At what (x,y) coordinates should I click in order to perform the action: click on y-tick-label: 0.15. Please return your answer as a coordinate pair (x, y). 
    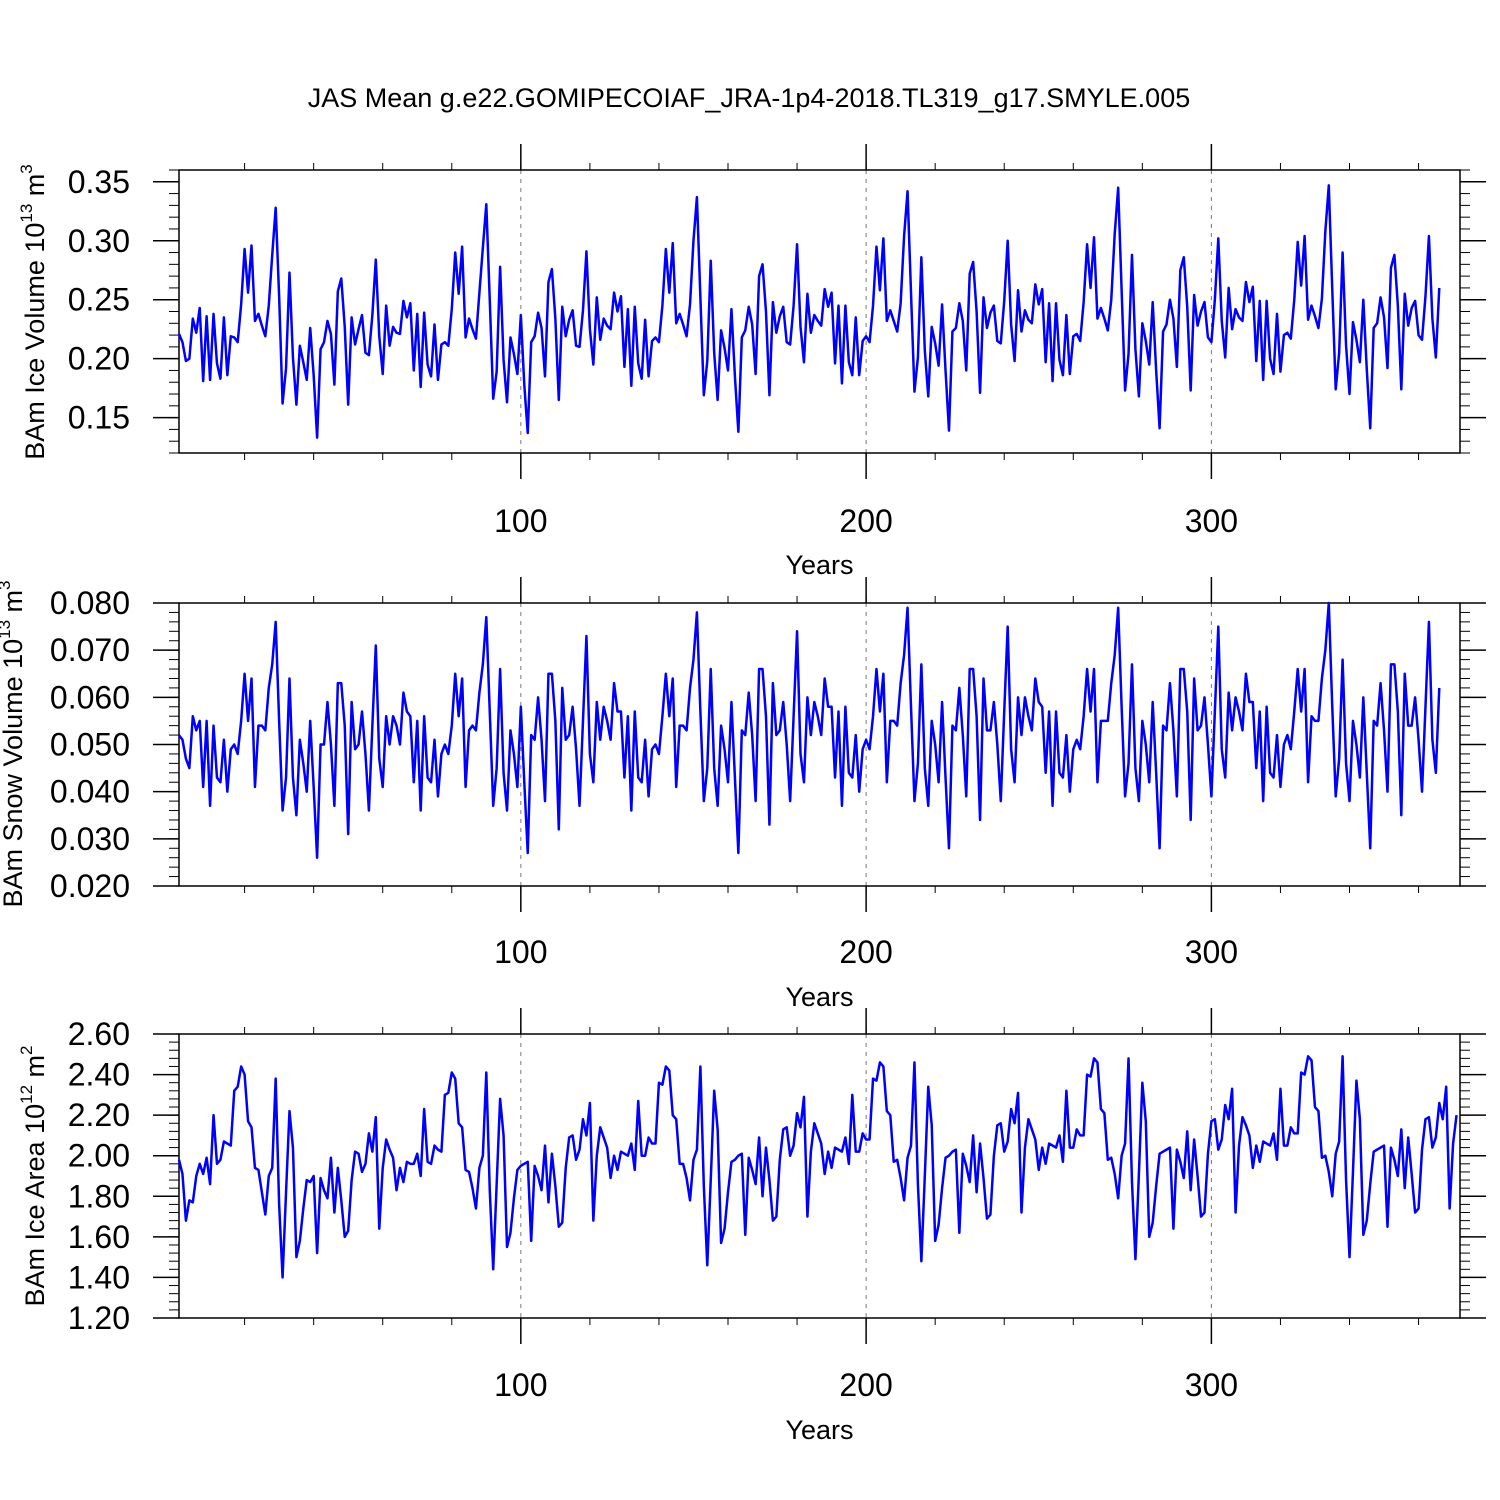
    Looking at the image, I should click on (99, 418).